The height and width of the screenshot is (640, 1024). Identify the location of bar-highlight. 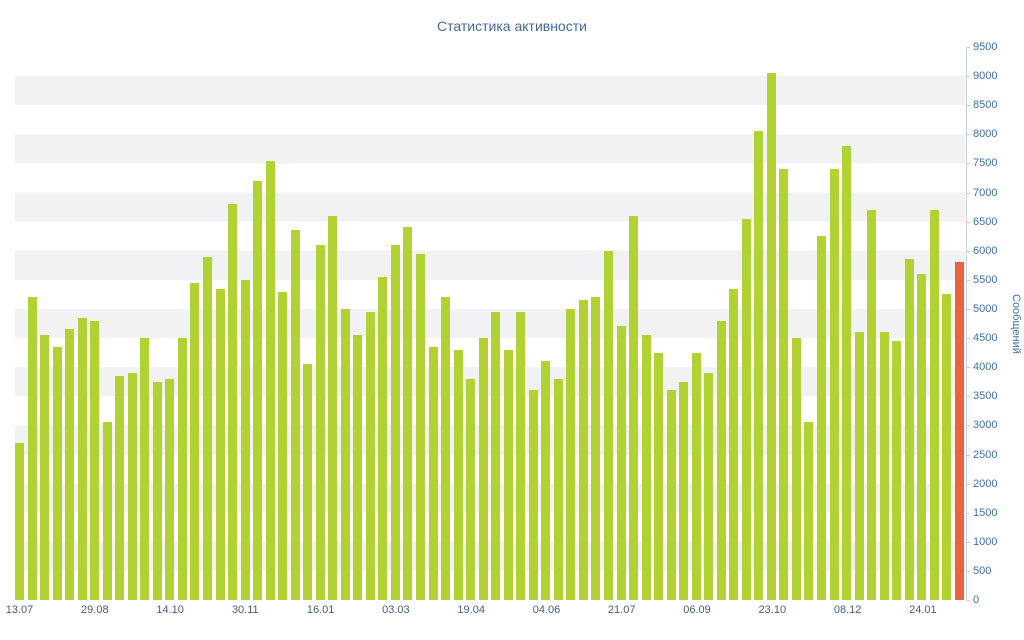
(959, 431).